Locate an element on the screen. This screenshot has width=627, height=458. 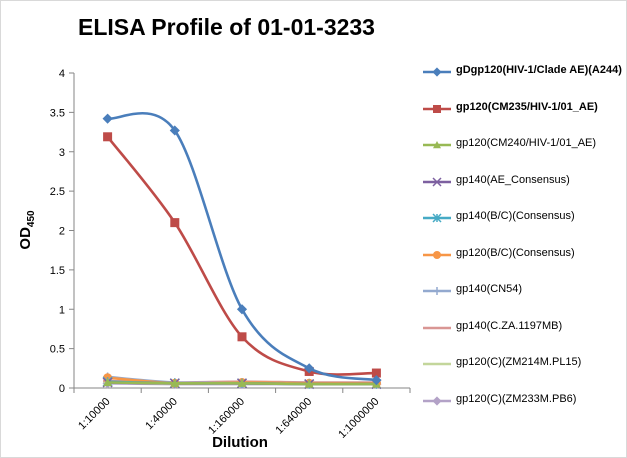
legend-label: gp140(B/C)(Consensus) is located at coordinates (515, 216).